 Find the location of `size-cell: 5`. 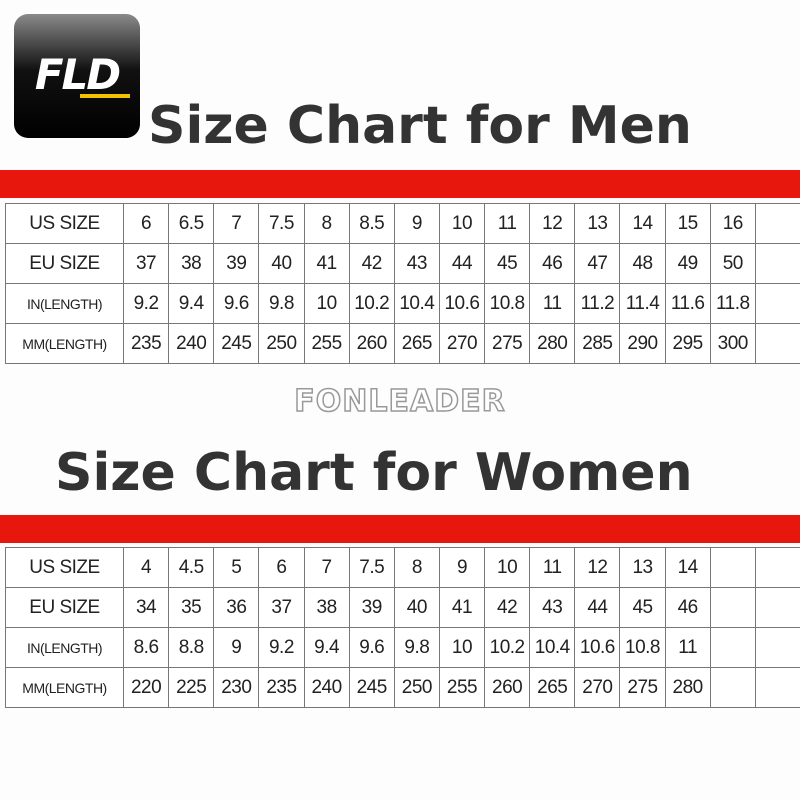

size-cell: 5 is located at coordinates (236, 567).